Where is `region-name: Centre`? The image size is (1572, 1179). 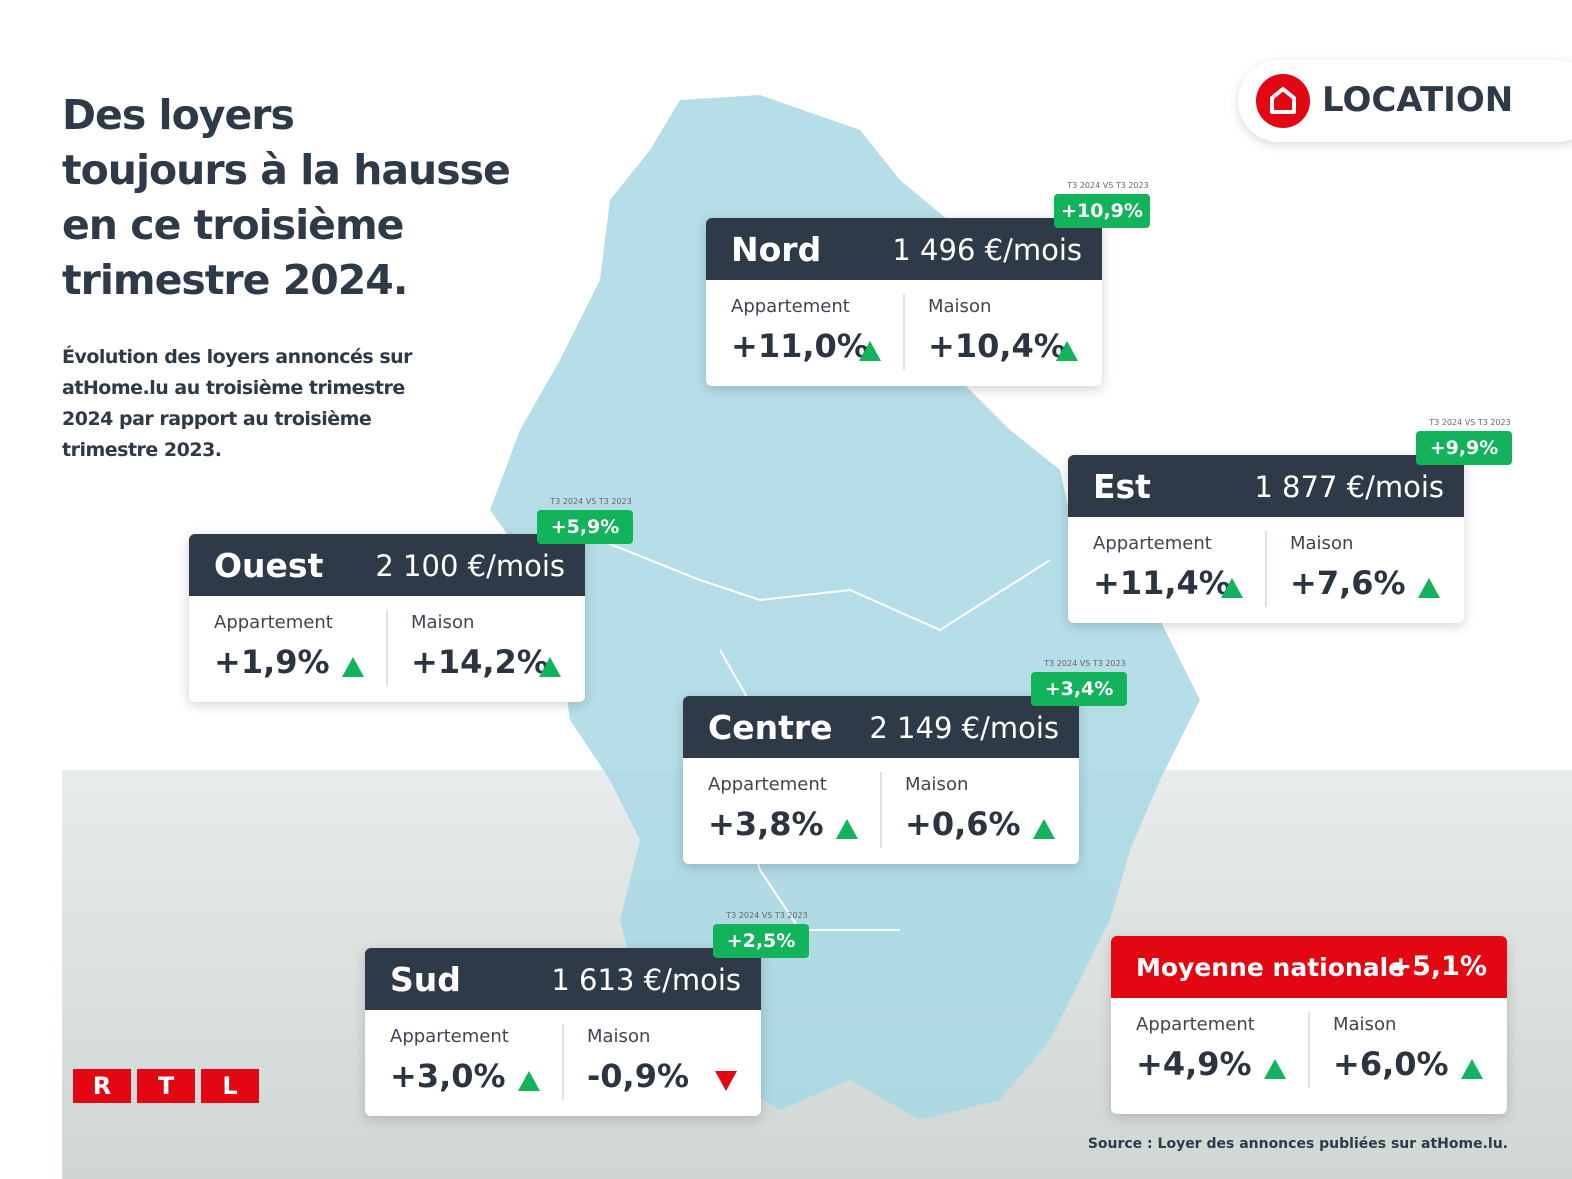 region-name: Centre is located at coordinates (770, 727).